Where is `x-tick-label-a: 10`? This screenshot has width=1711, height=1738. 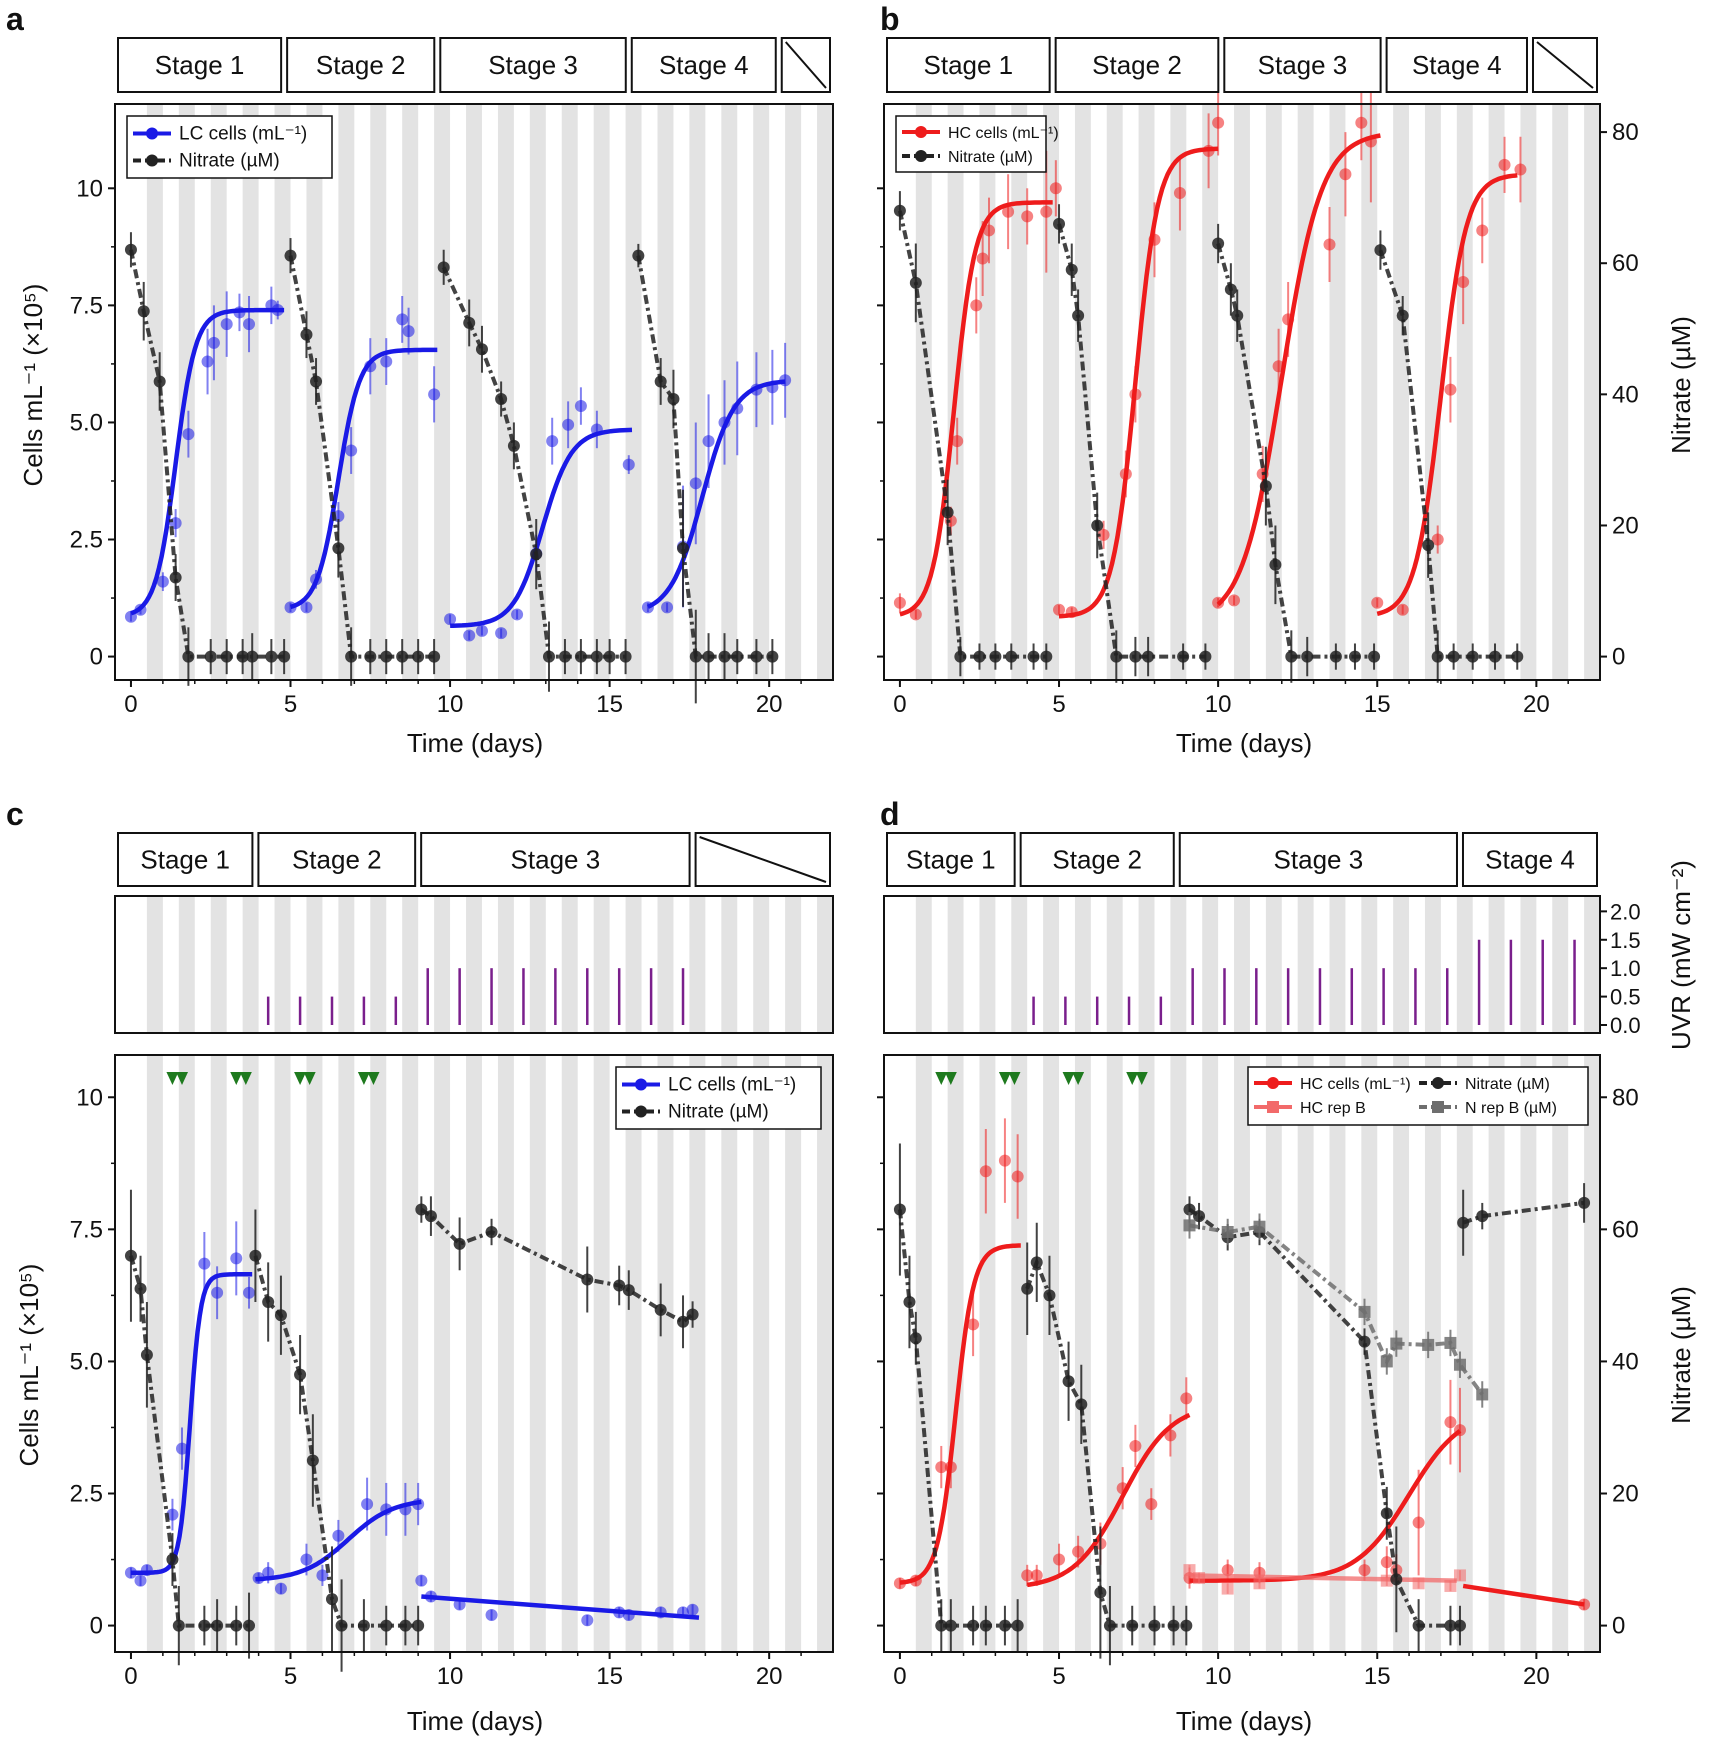
x-tick-label-a: 10 is located at coordinates (450, 704).